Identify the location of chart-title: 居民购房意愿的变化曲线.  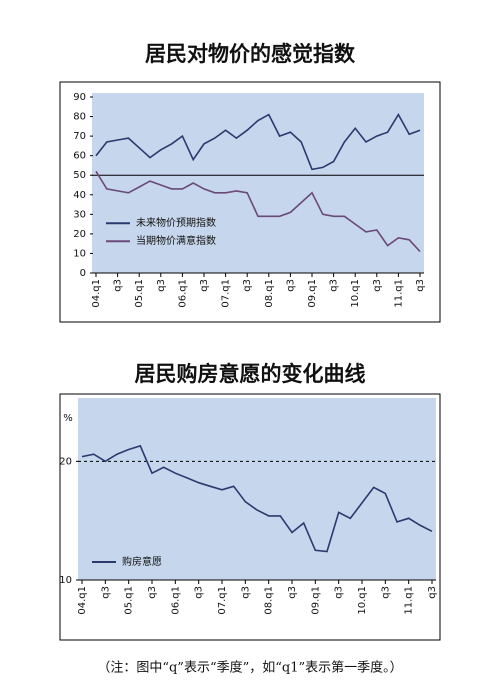
(250, 374).